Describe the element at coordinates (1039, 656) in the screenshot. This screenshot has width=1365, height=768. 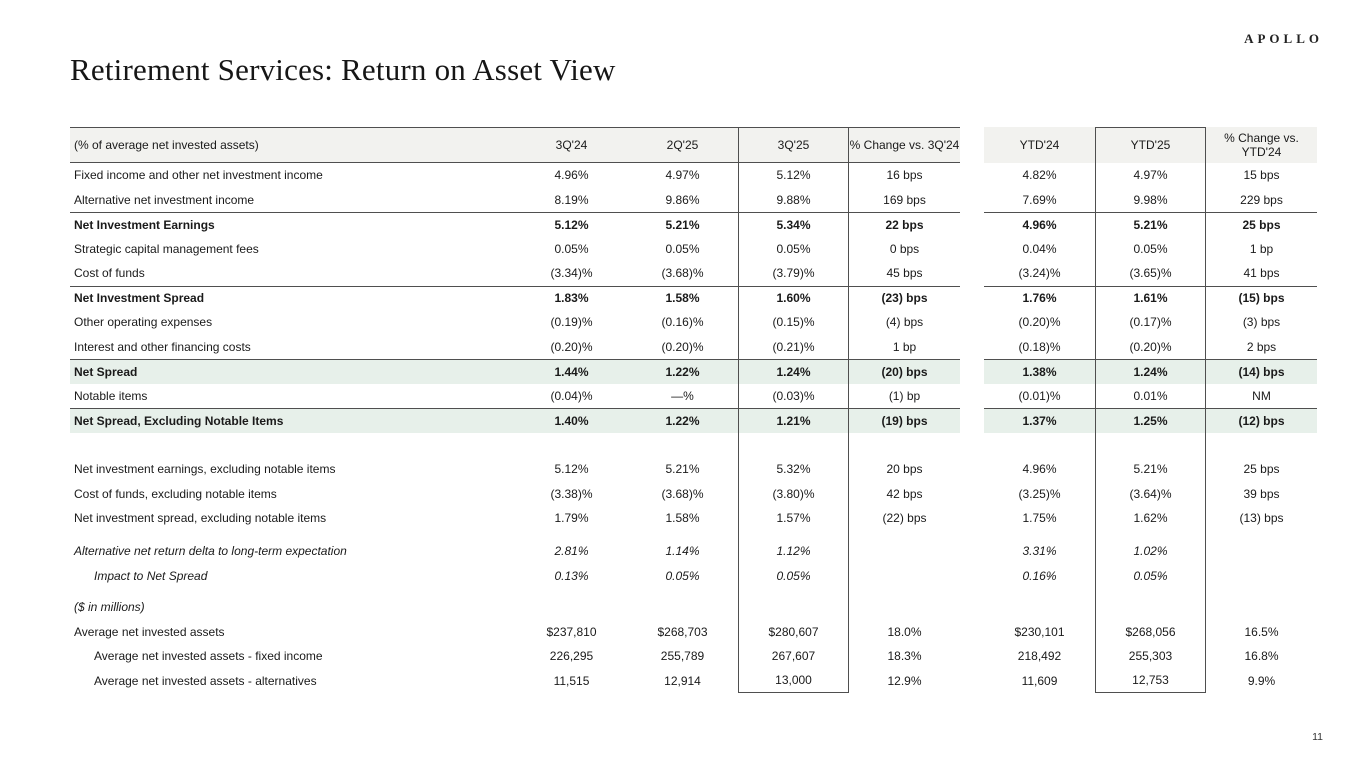
I see `cell-ytd24: 218,492` at that location.